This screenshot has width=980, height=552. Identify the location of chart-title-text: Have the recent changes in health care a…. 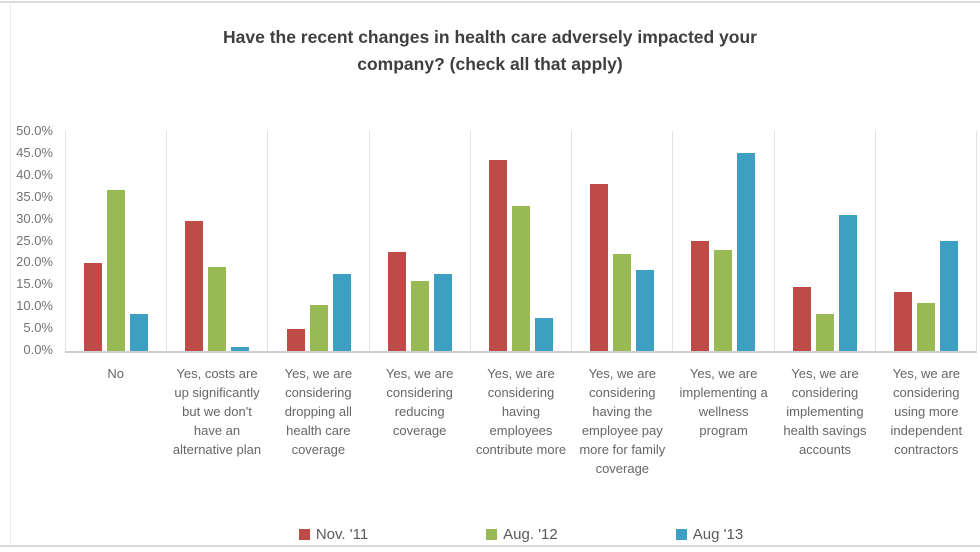
(490, 50).